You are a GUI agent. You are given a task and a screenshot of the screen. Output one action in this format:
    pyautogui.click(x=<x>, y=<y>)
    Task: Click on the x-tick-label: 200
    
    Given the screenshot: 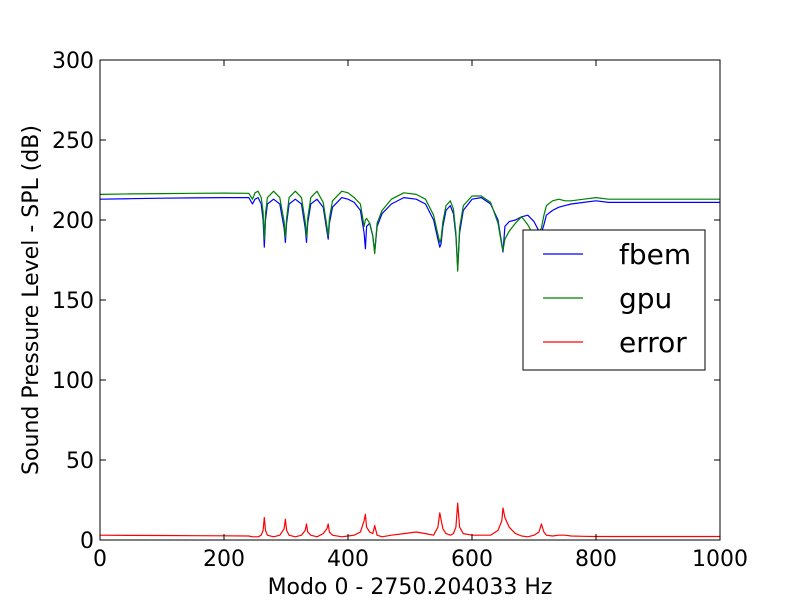 What is the action you would take?
    pyautogui.click(x=224, y=559)
    